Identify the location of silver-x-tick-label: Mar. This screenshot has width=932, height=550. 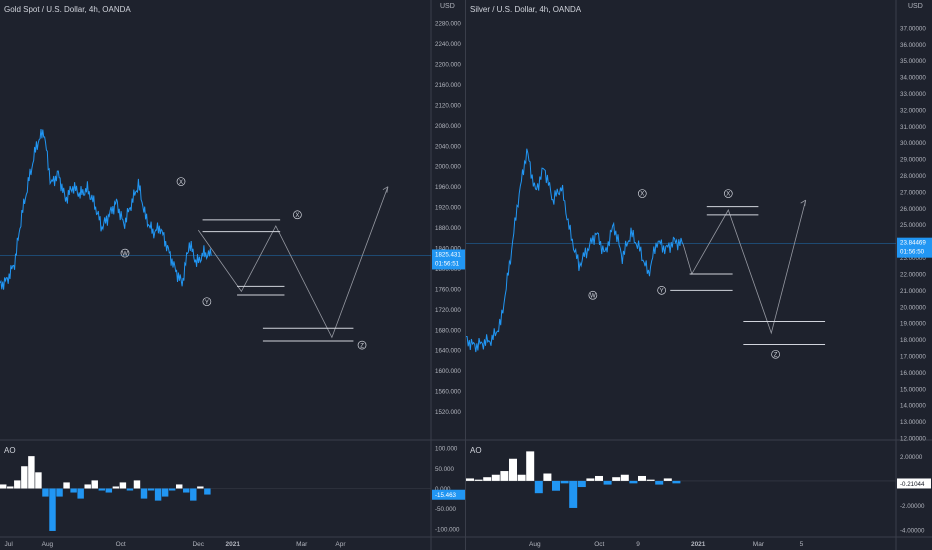
(759, 544).